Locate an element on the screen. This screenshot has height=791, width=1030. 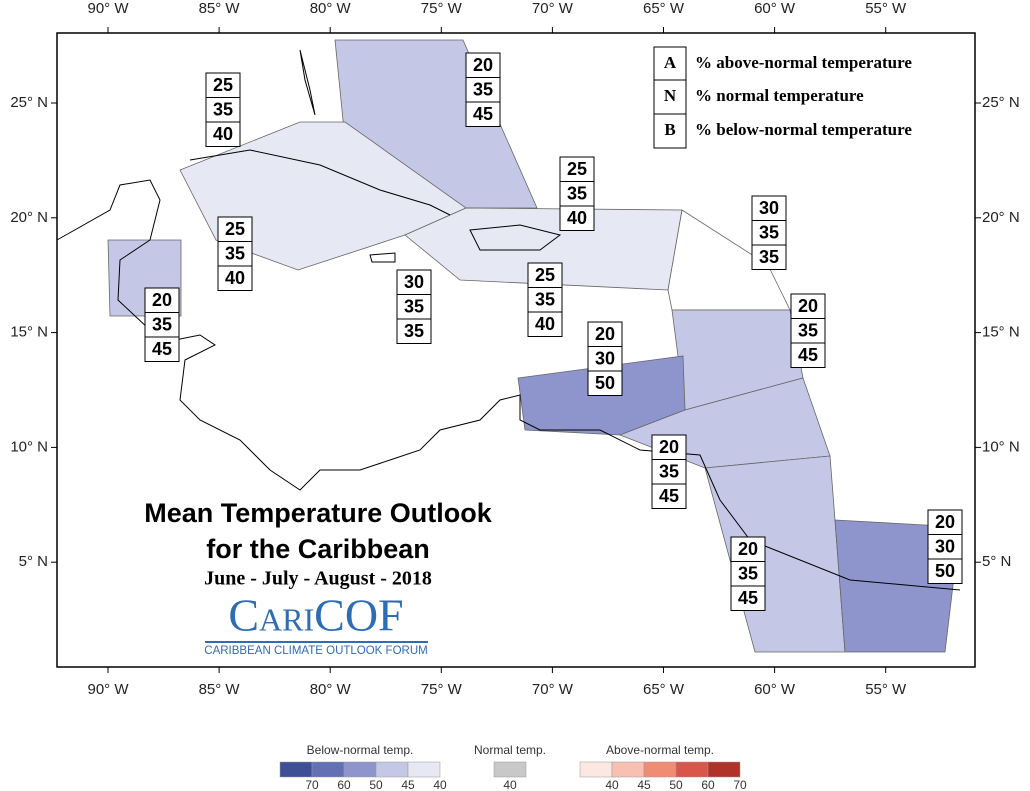
key-text: % normal temperature is located at coordinates (779, 95).